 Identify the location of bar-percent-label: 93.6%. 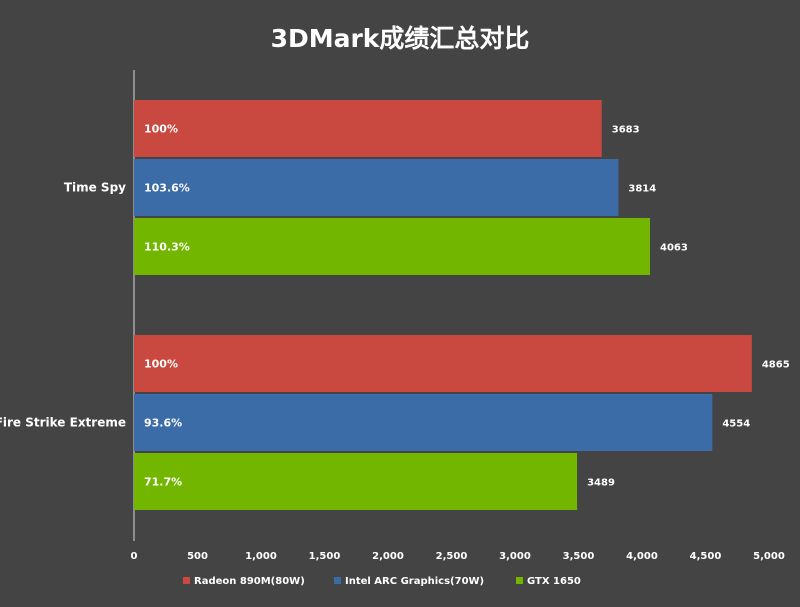
(163, 423).